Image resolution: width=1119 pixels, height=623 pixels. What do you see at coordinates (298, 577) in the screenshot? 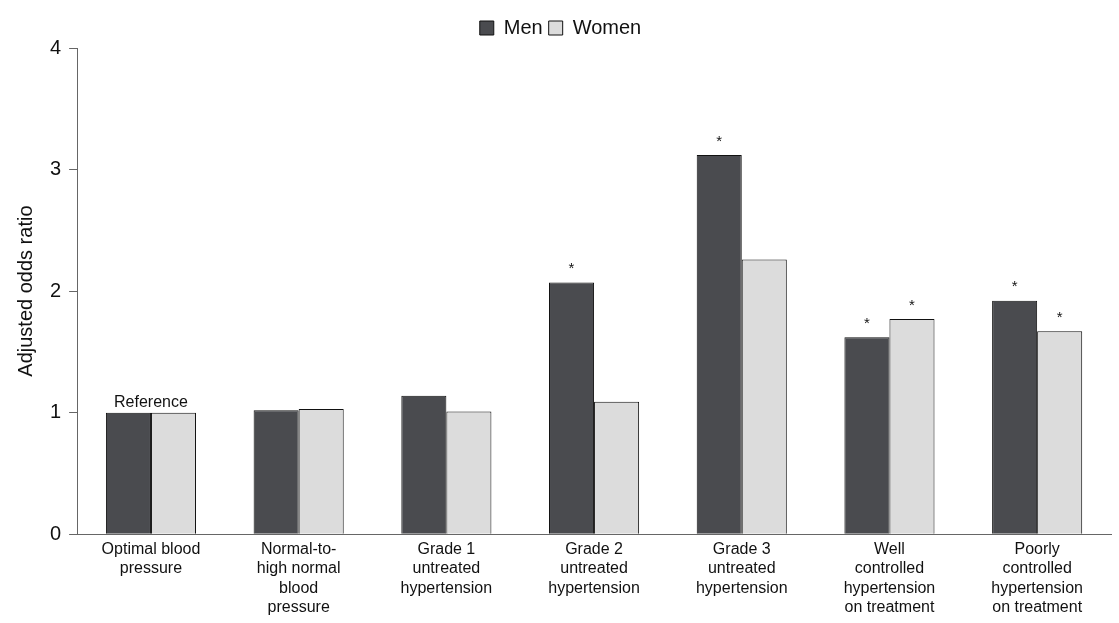
I see `x-tick-label: Normal-to-high normal blood pressure` at bounding box center [298, 577].